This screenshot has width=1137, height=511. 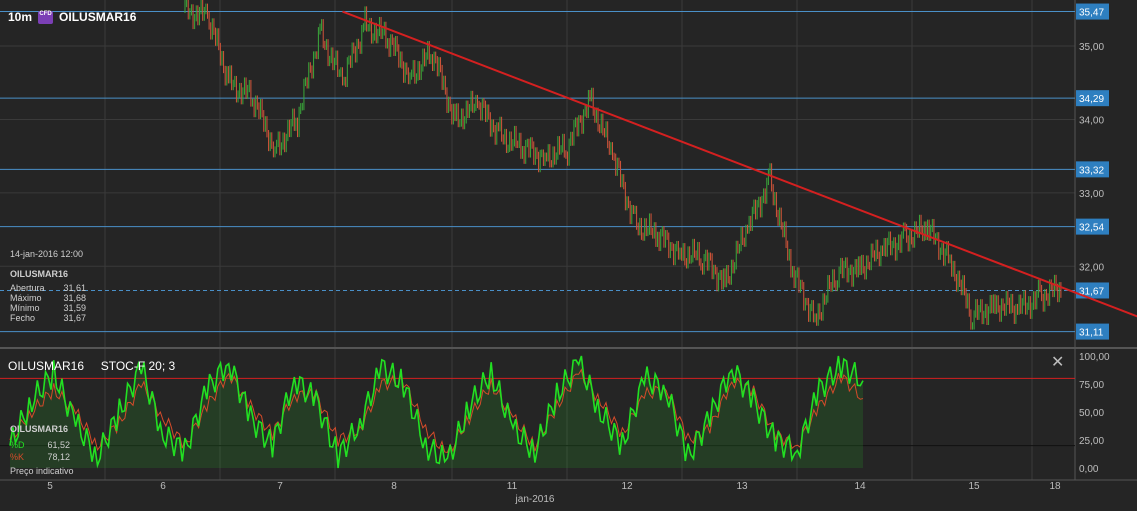 What do you see at coordinates (1094, 357) in the screenshot?
I see `stoch-tick-0: 100,00` at bounding box center [1094, 357].